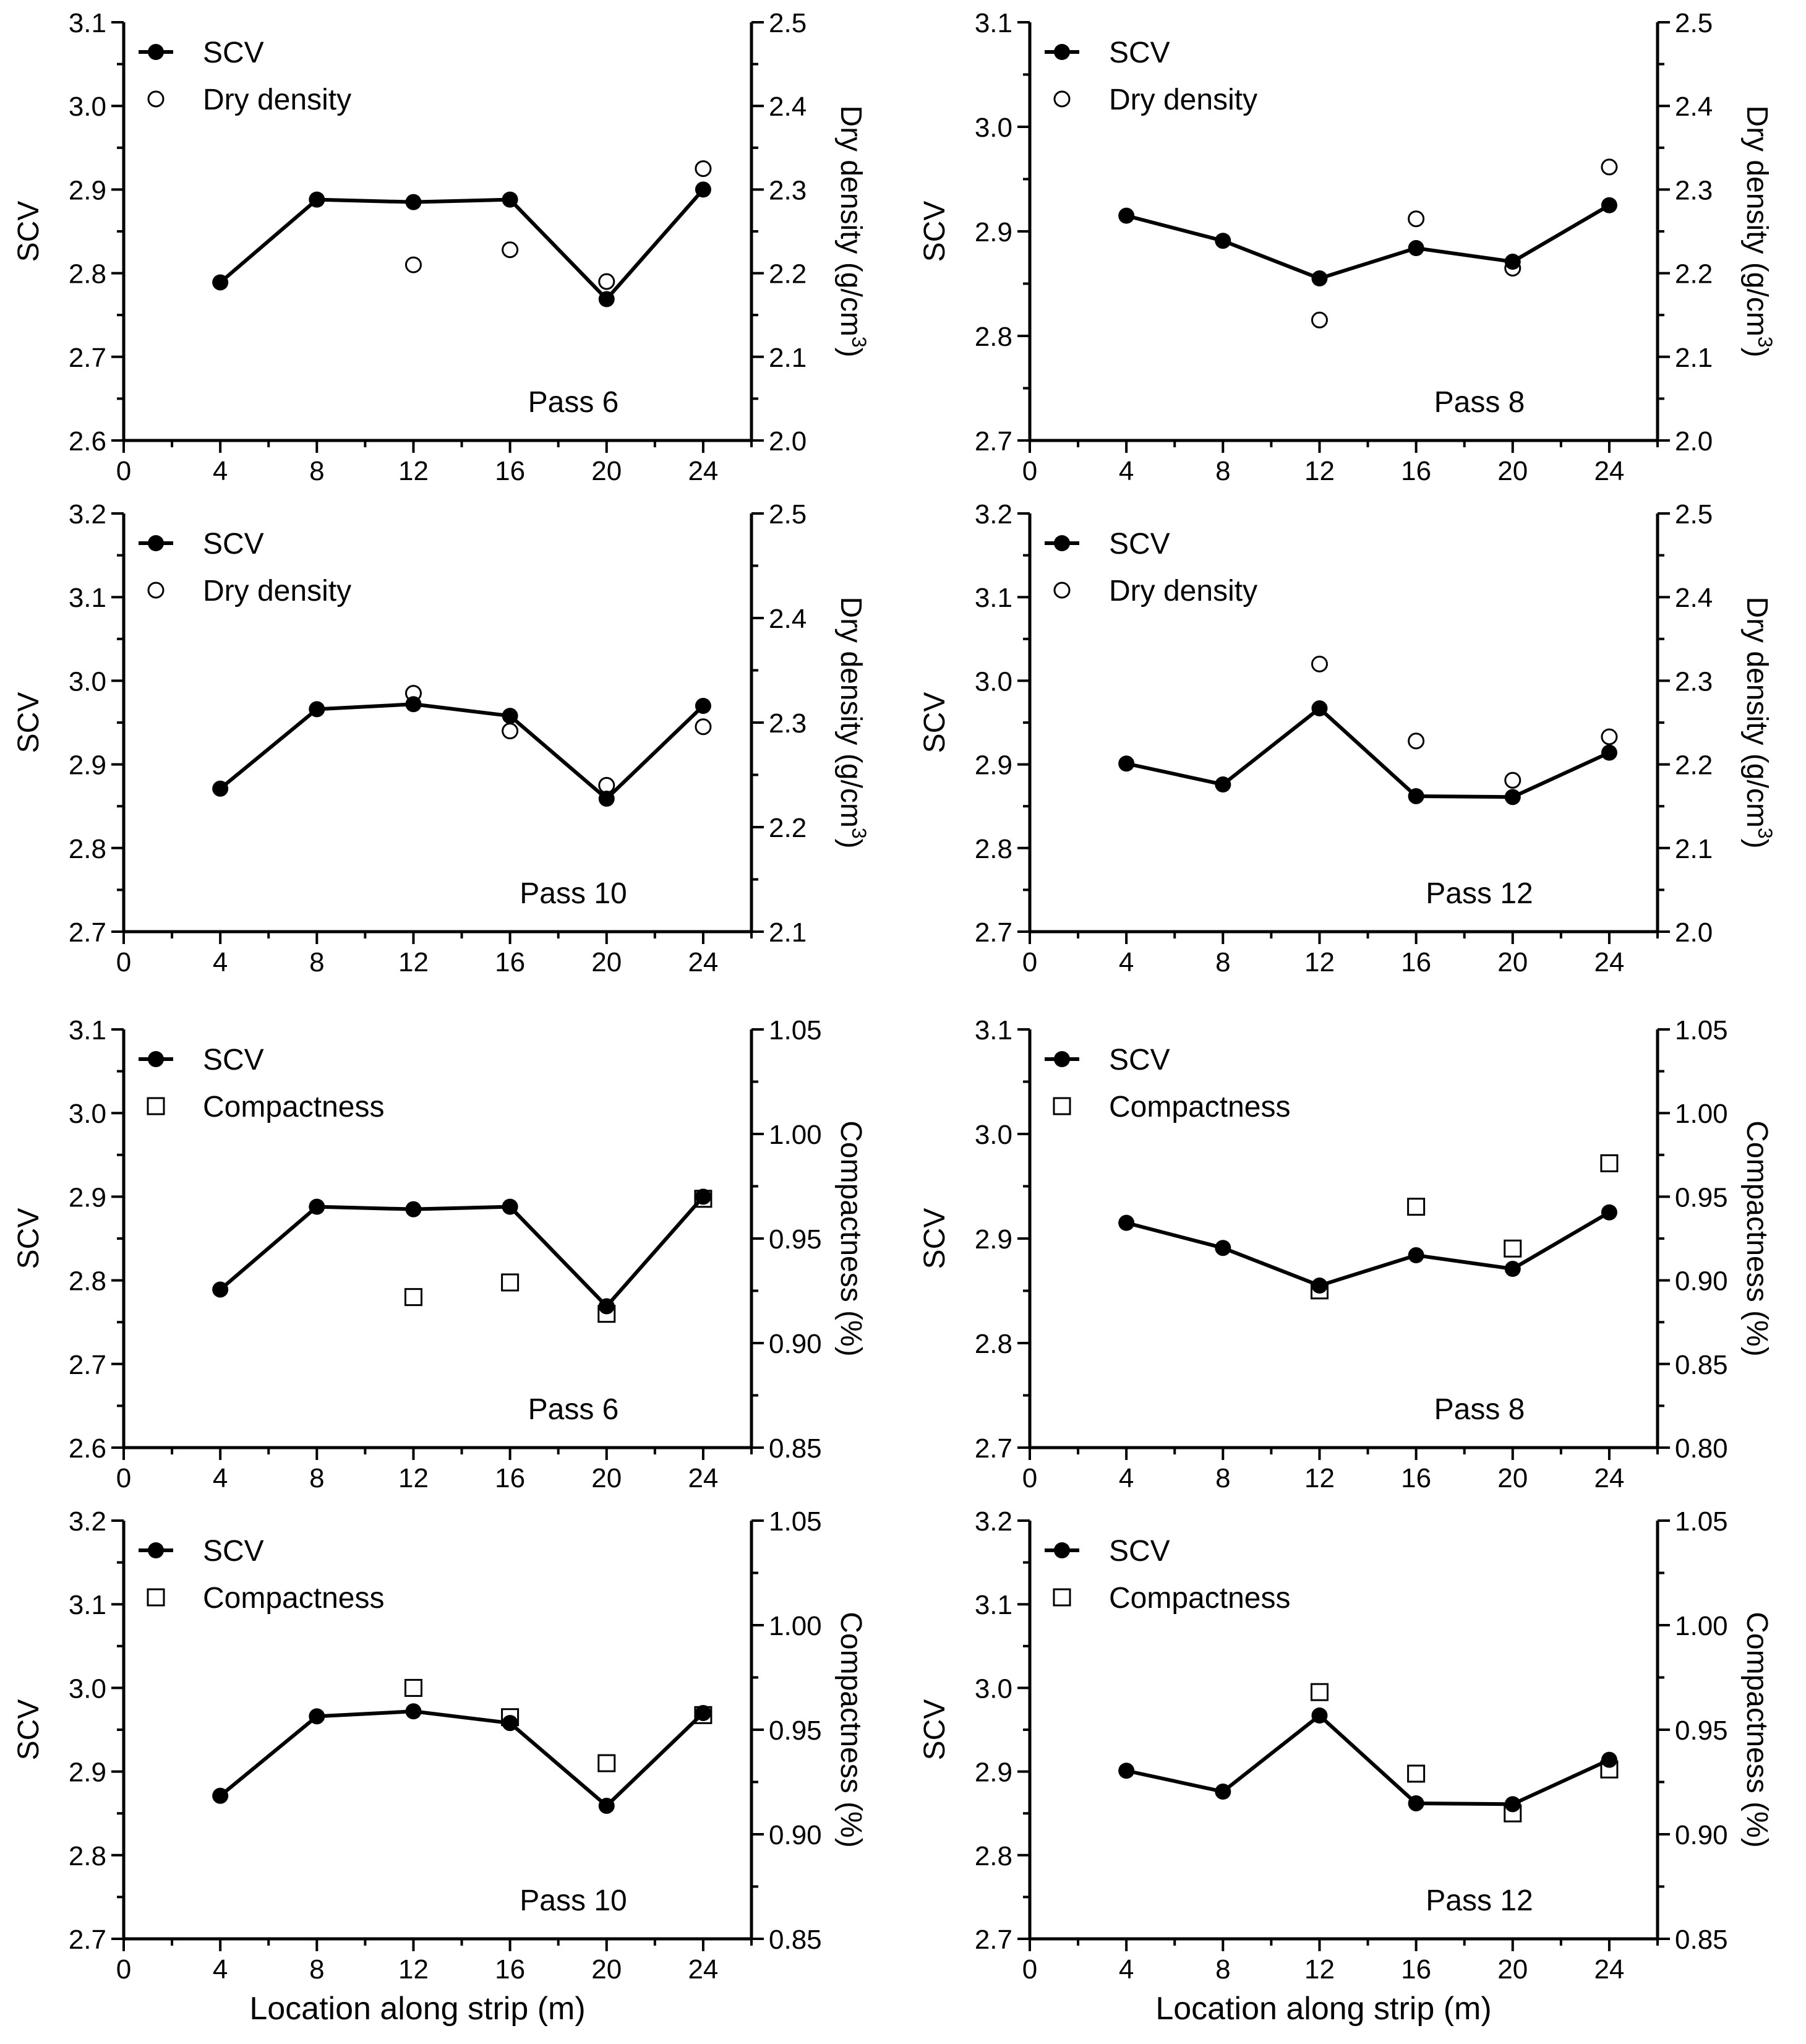  What do you see at coordinates (1183, 100) in the screenshot?
I see `legend-series2-label: Dry density` at bounding box center [1183, 100].